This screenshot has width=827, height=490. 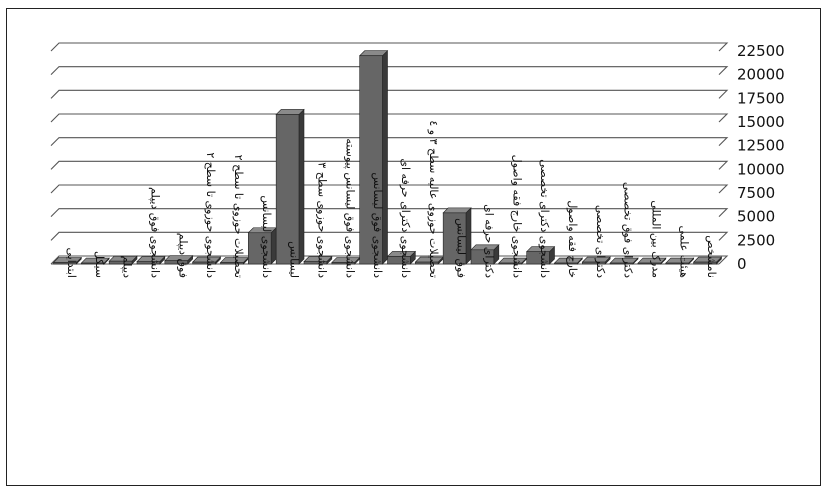 What do you see at coordinates (756, 217) in the screenshot?
I see `y-tick-label: 5000` at bounding box center [756, 217].